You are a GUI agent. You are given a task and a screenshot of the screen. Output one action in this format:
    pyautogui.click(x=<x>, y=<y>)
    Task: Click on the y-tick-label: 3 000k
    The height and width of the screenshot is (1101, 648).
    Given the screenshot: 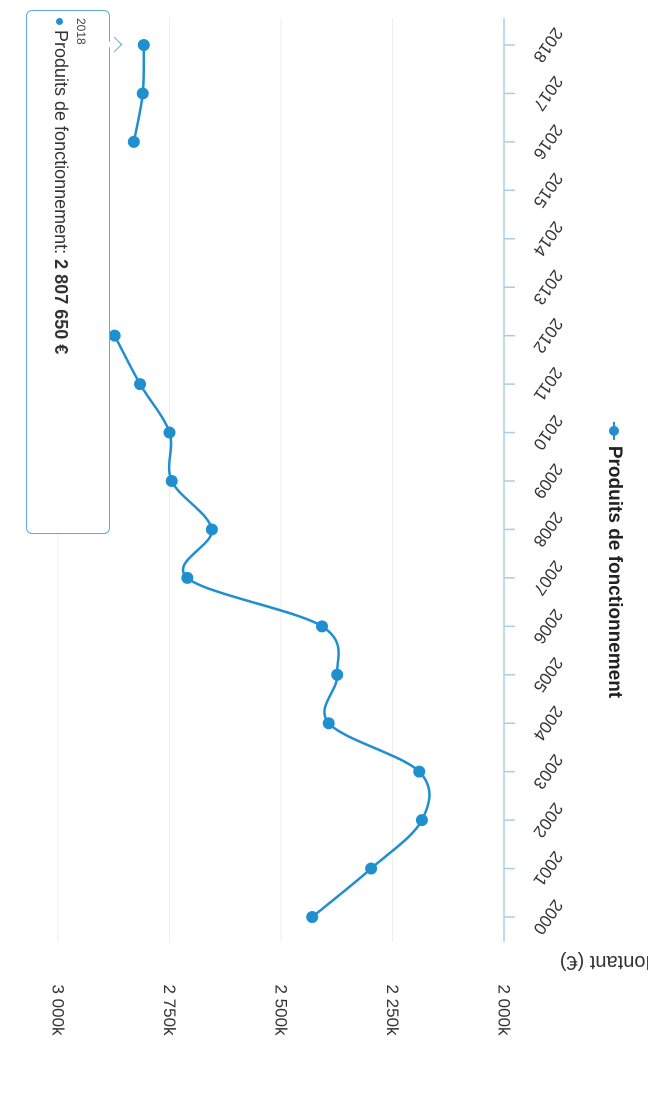 What is the action you would take?
    pyautogui.click(x=58, y=1010)
    